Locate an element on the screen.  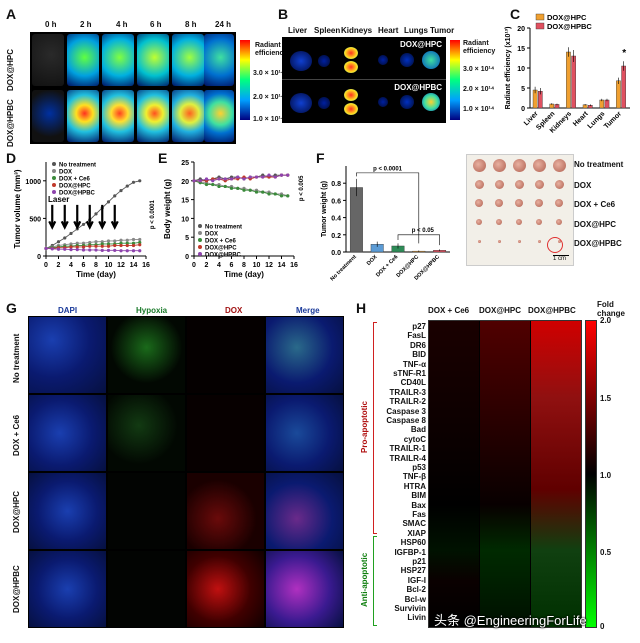
panel-a-colorbar is located at coordinates (245, 80).